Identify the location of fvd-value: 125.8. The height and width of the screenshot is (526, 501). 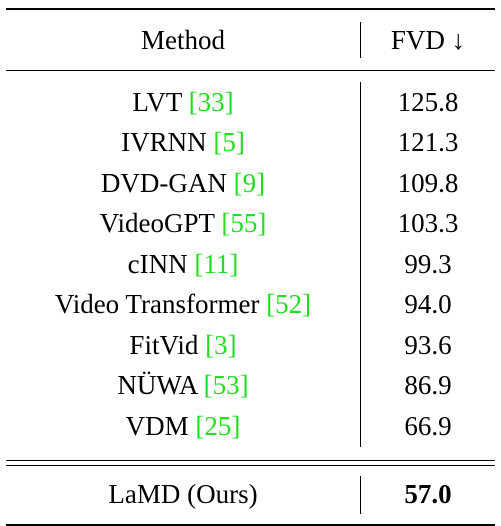
(428, 101).